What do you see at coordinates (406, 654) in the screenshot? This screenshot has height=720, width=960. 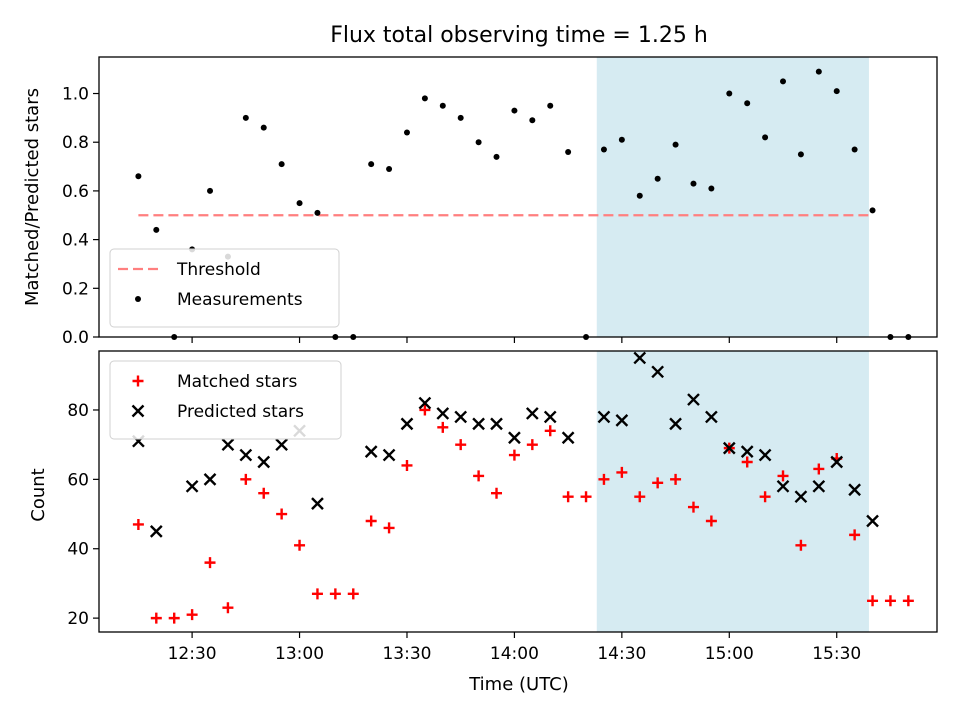 I see `x-tick-label: 13:30` at bounding box center [406, 654].